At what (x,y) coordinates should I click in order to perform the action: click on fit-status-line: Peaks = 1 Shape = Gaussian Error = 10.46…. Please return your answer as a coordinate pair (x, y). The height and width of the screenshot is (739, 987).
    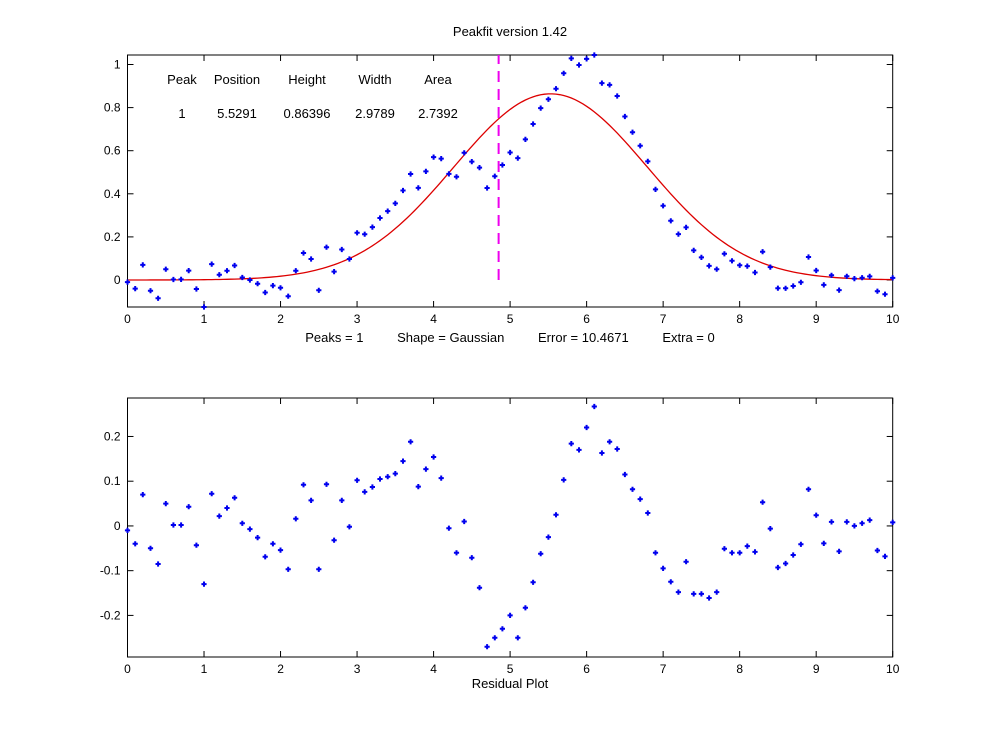
    Looking at the image, I should click on (510, 337).